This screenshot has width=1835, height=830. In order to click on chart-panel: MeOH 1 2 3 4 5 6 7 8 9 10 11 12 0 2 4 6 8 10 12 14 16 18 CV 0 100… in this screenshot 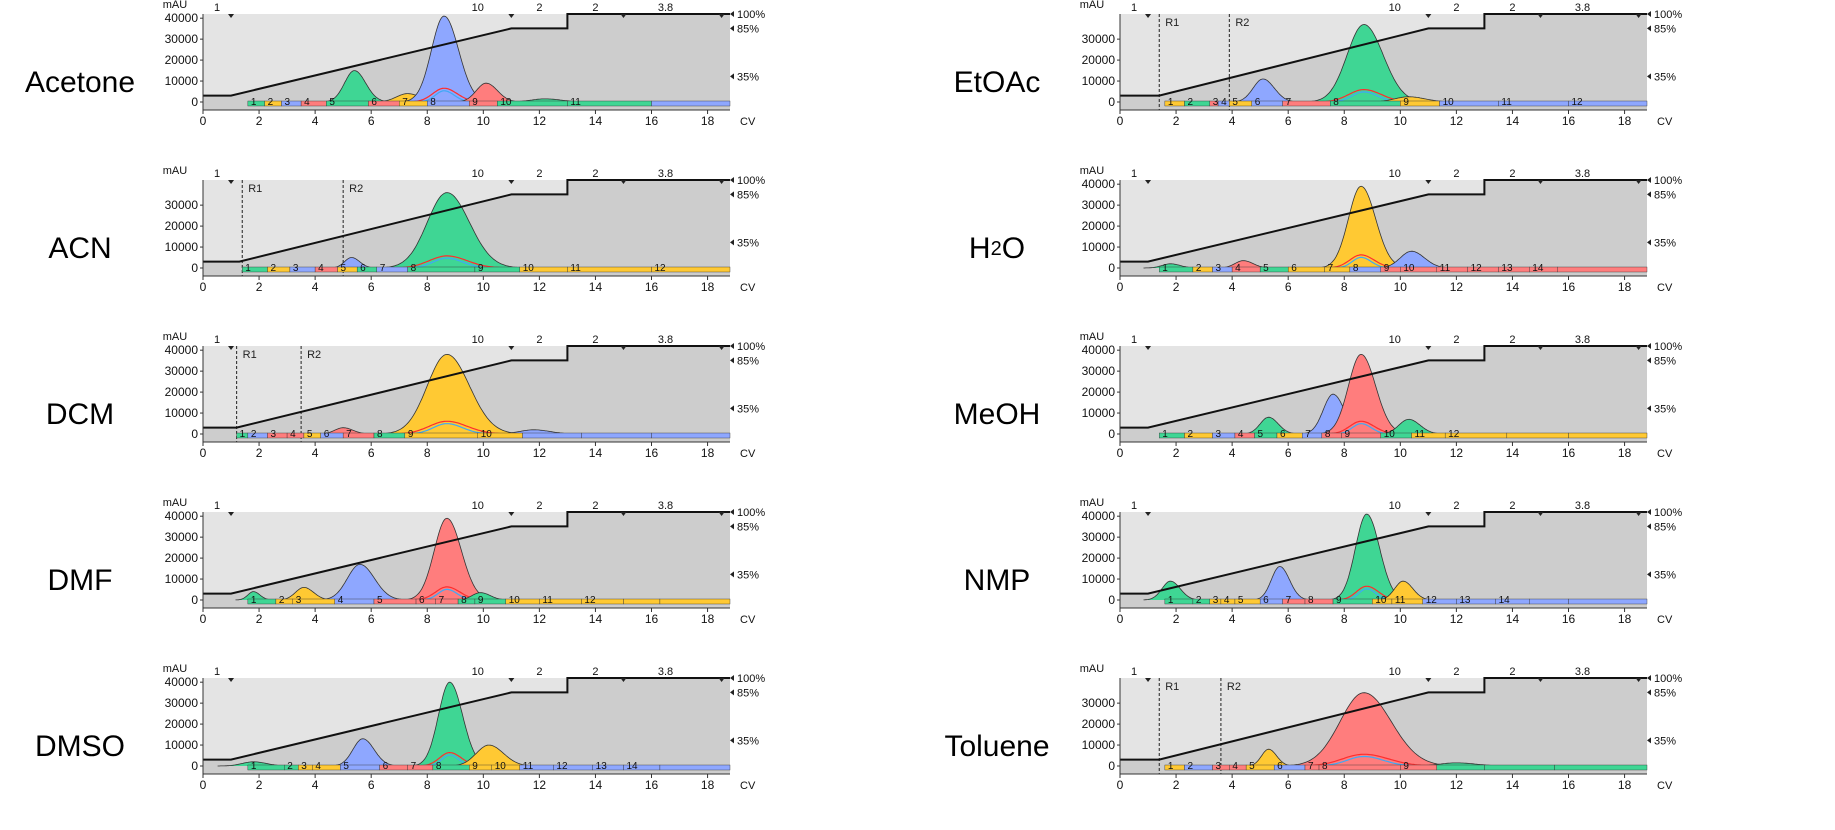, I will do `click(1375, 414)`.